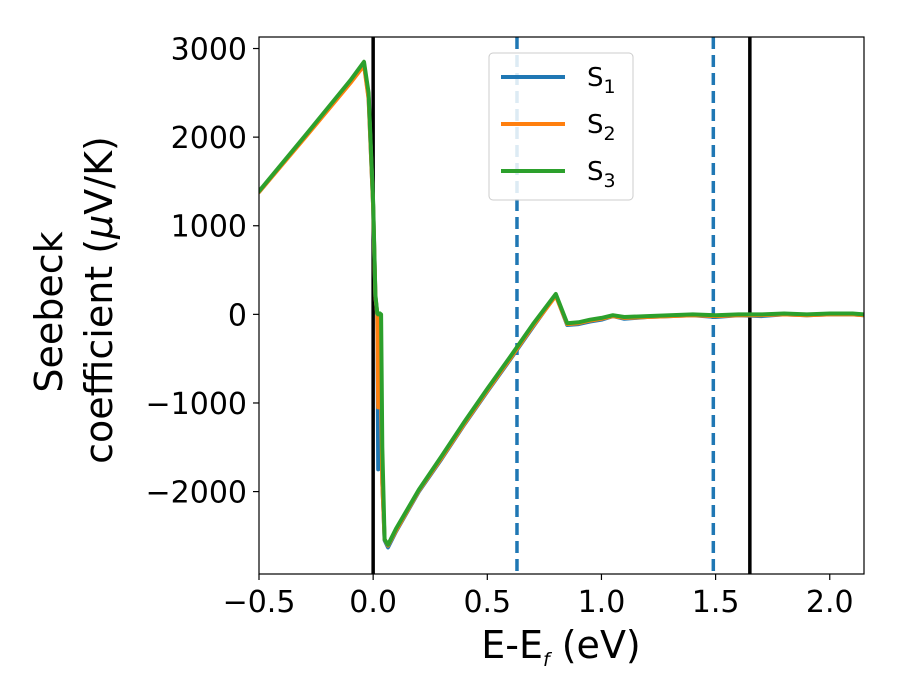 The height and width of the screenshot is (700, 900). I want to click on y-tick-label: 0, so click(237, 315).